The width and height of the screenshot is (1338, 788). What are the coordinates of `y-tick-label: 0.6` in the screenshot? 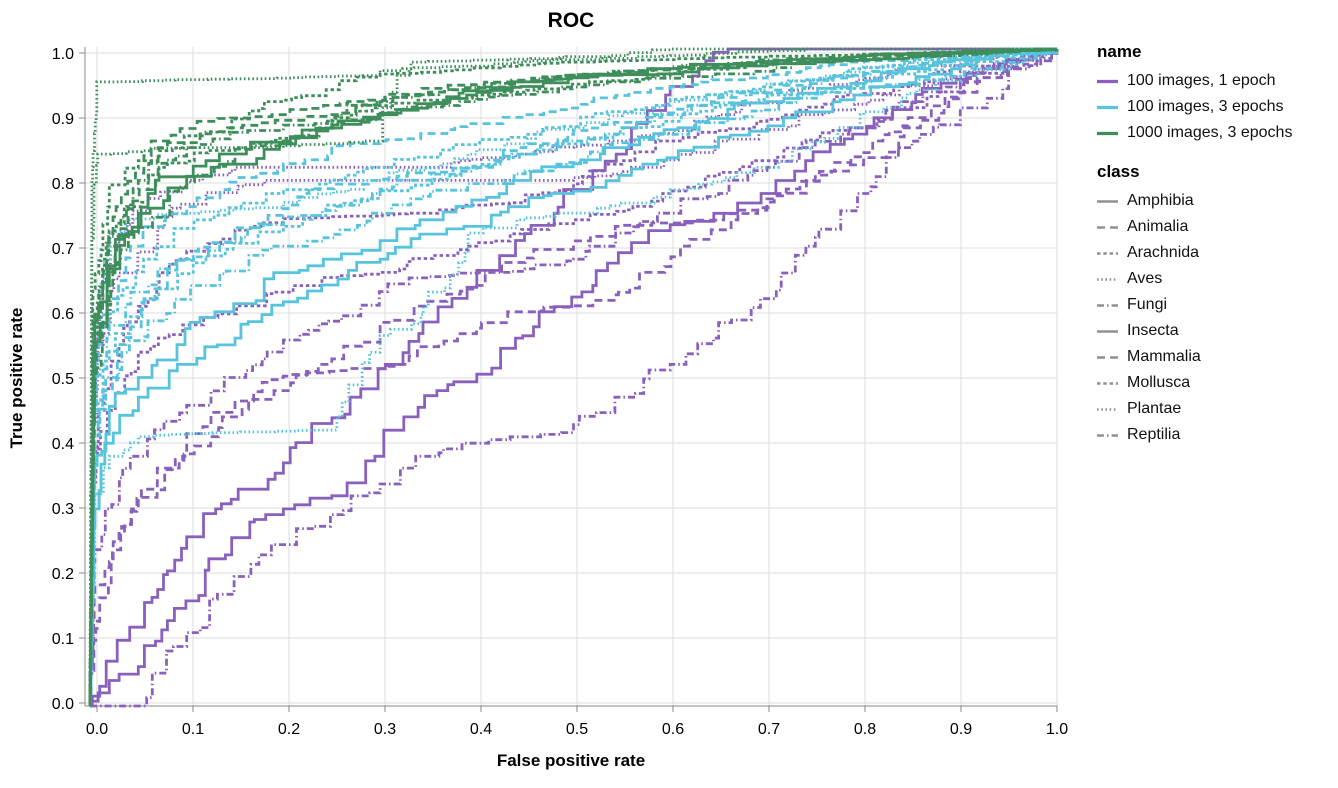 It's located at (63, 314).